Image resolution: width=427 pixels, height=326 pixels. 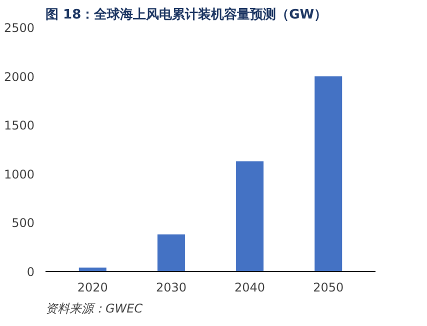 I want to click on y-tick-label: 1000, so click(x=19, y=174).